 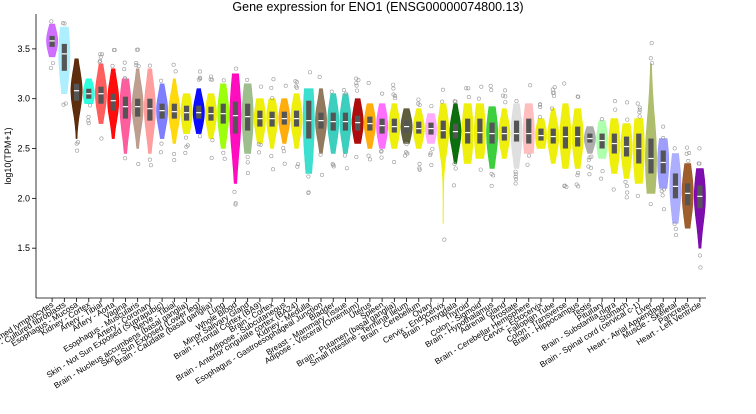 What do you see at coordinates (23, 49) in the screenshot?
I see `y-tick-label: 3.5` at bounding box center [23, 49].